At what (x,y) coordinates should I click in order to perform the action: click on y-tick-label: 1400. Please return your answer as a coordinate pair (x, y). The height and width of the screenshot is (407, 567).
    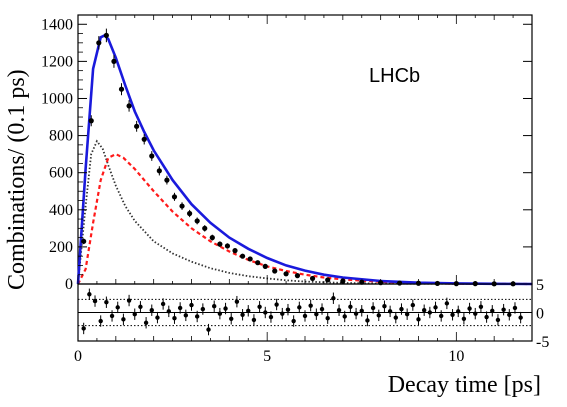
    Looking at the image, I should click on (57, 24).